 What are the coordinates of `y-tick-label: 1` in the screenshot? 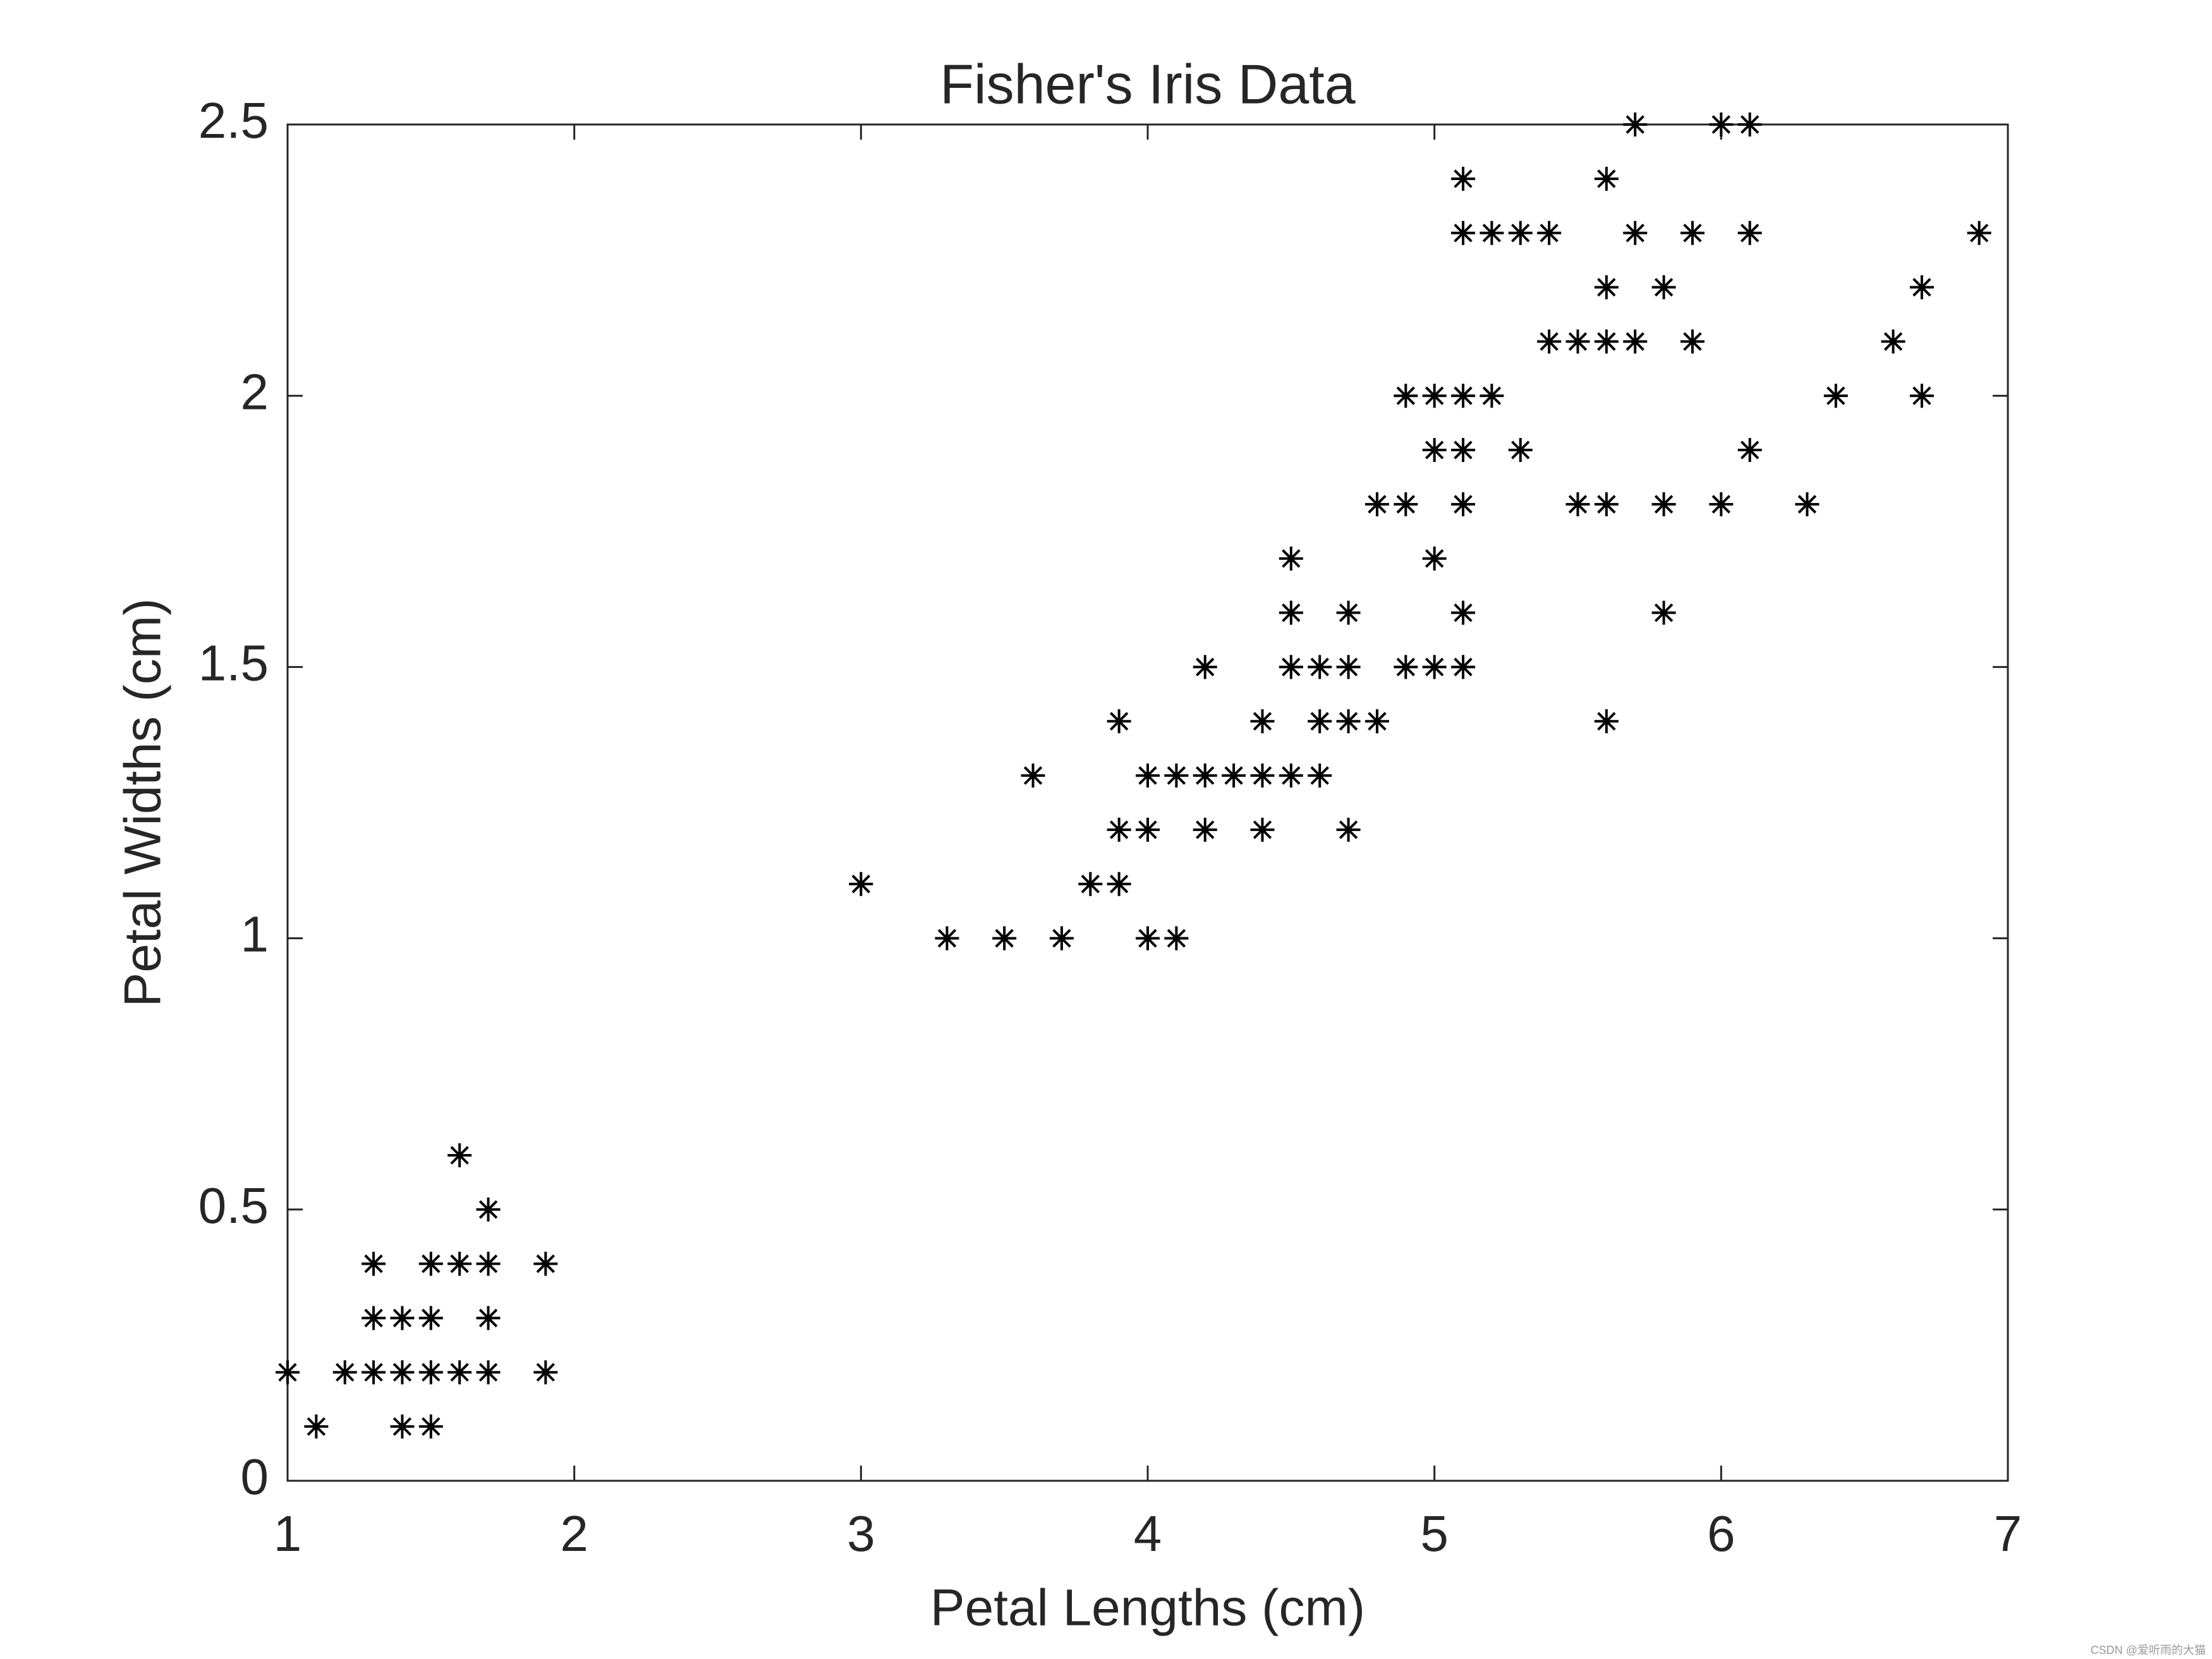 It's located at (255, 934).